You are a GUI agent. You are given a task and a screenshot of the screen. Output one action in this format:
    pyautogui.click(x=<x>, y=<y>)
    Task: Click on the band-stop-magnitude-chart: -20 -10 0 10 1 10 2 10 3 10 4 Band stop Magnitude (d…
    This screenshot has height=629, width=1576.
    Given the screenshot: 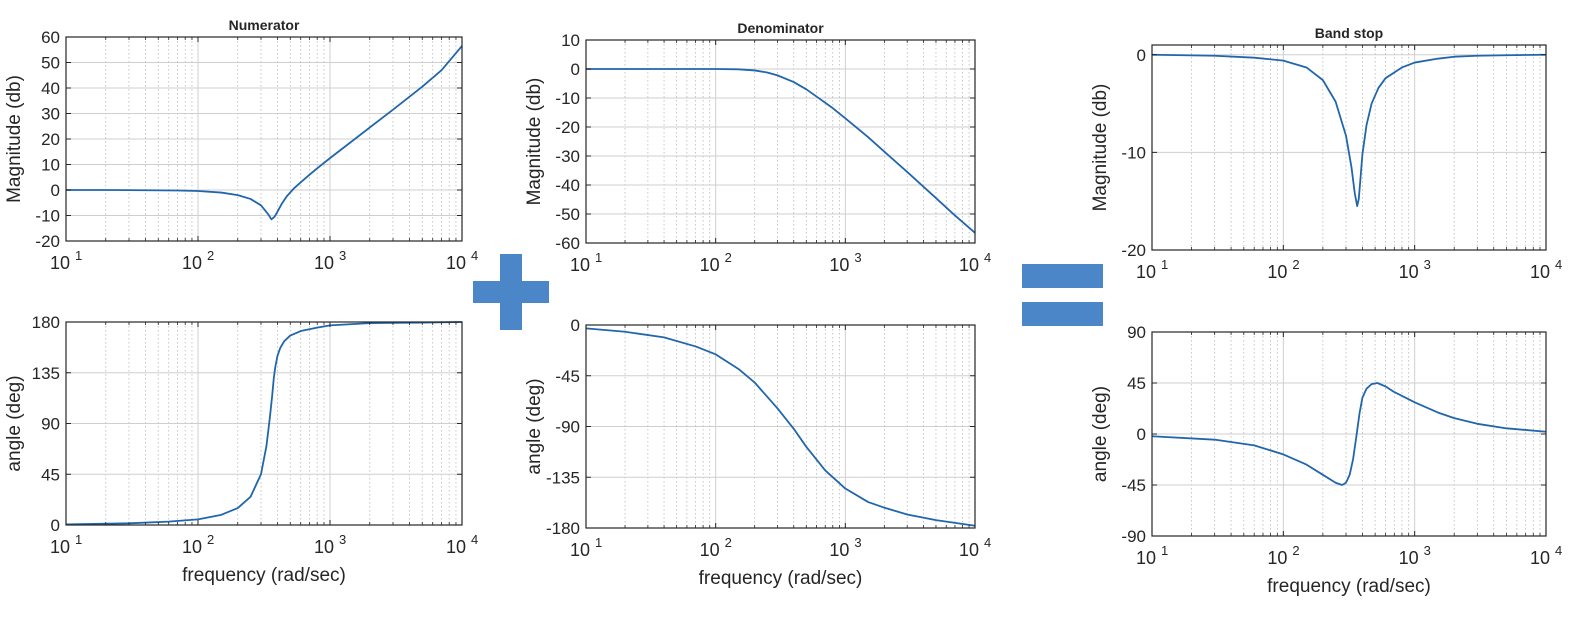 What is the action you would take?
    pyautogui.click(x=1326, y=153)
    